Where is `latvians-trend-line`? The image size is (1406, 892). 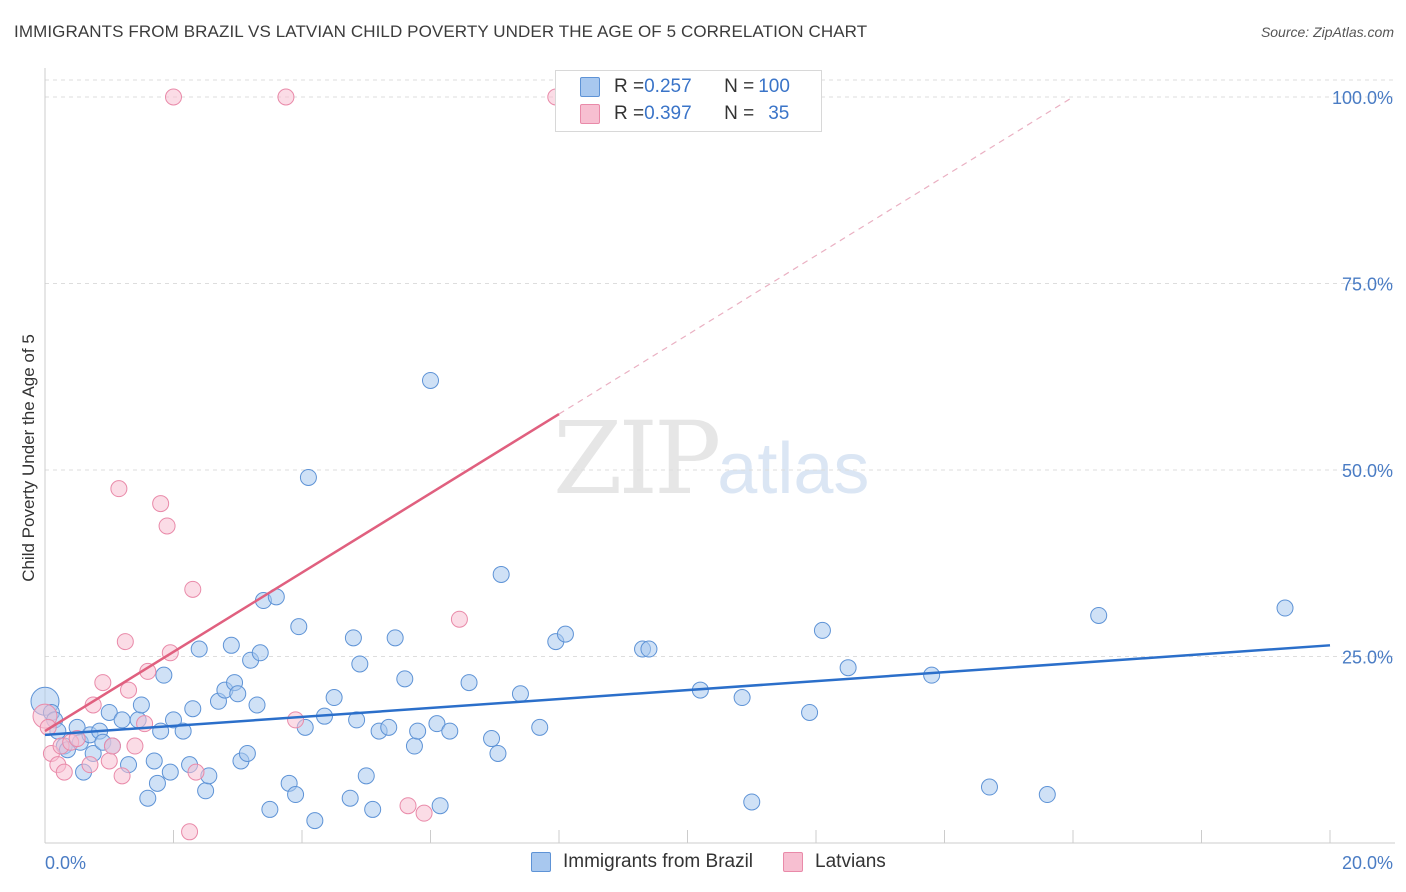
latvians-trend-line is located at coordinates (302, 572).